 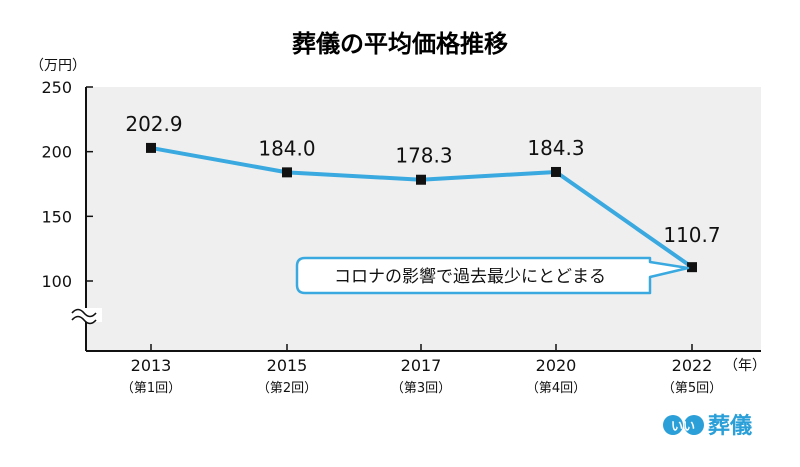 I want to click on brand-logo: いい 葬儀, so click(x=707, y=426).